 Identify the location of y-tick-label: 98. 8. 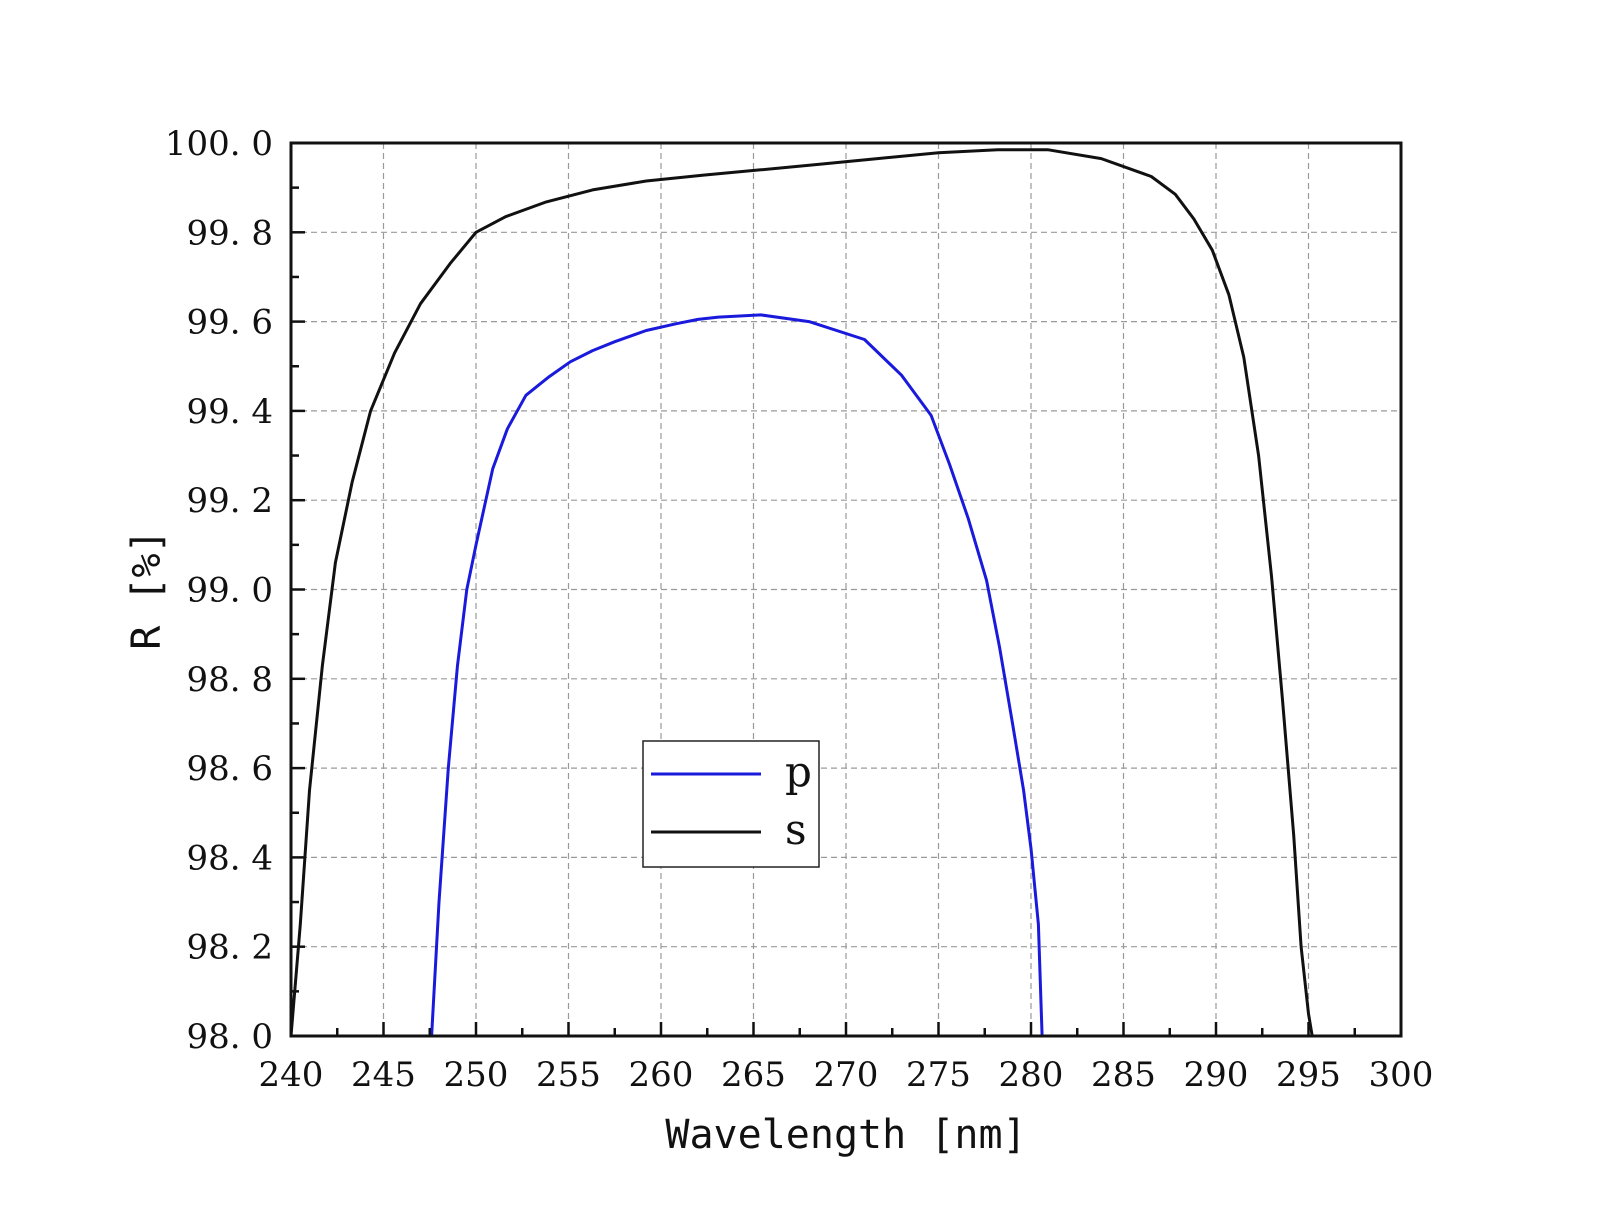
(229, 680).